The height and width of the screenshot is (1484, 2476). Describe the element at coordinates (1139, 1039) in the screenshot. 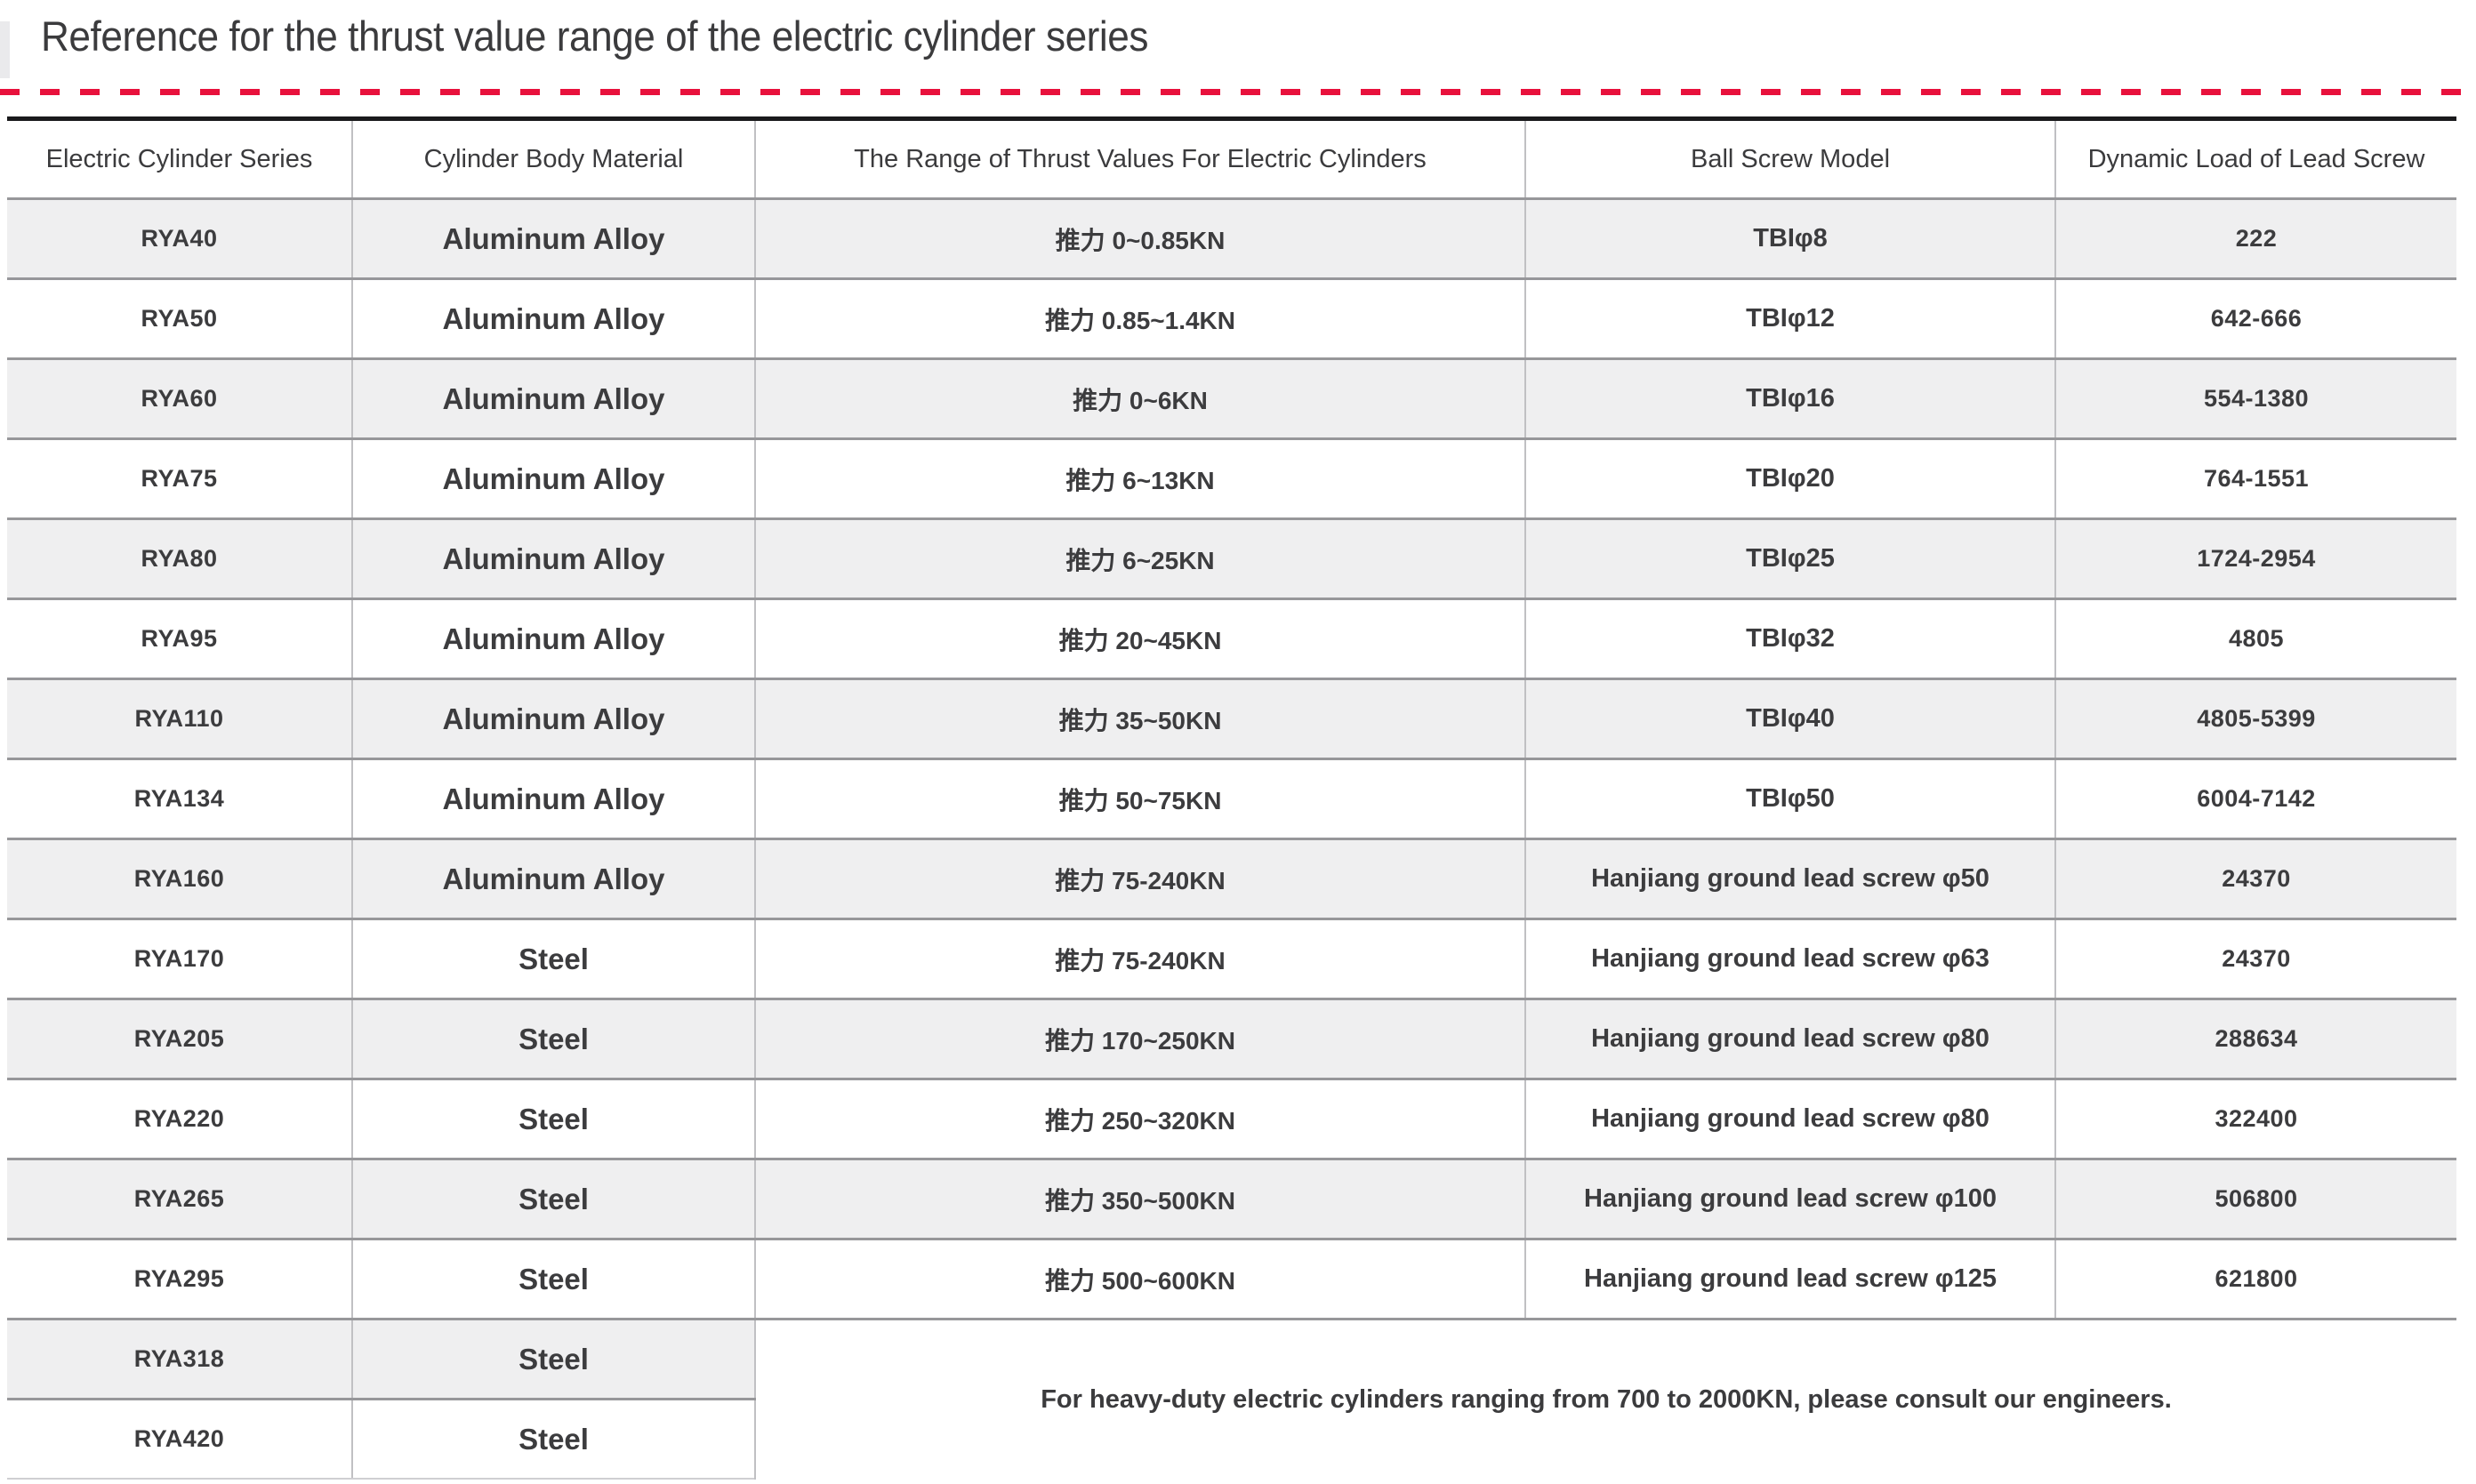

I see `cell-thrust: 推力 170~250KN` at that location.